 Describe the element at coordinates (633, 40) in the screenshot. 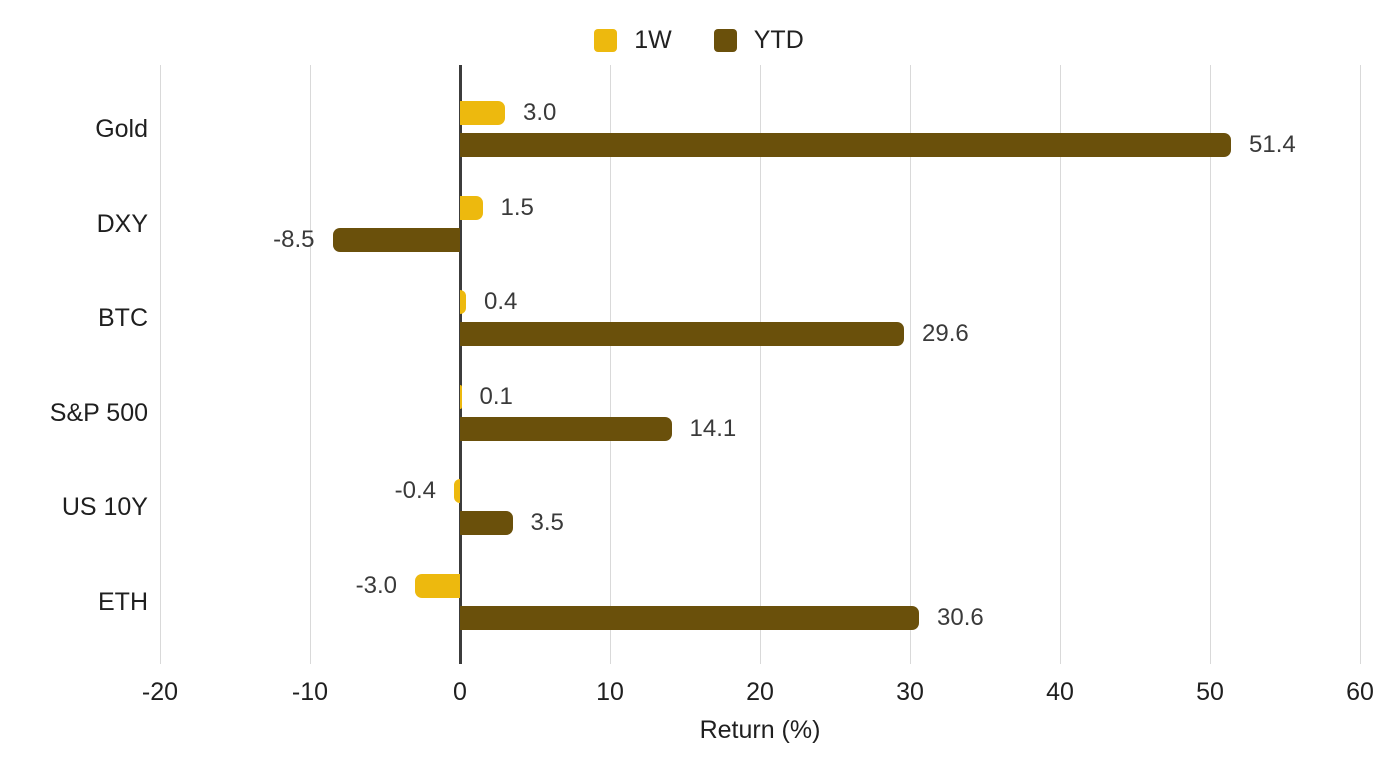

I see `legend-item-1w: 1W` at that location.